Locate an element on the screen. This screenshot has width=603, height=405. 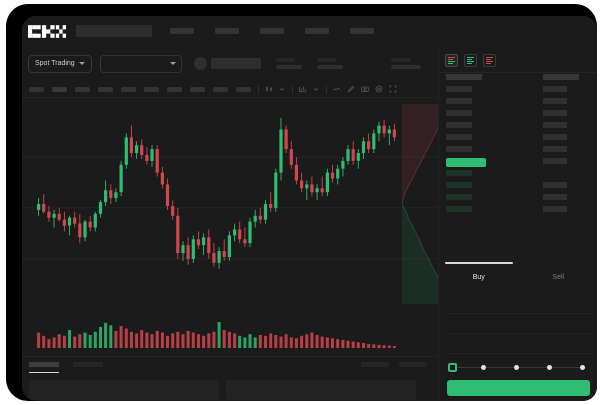
trade-side-tabs: Buy Sell is located at coordinates (518, 275).